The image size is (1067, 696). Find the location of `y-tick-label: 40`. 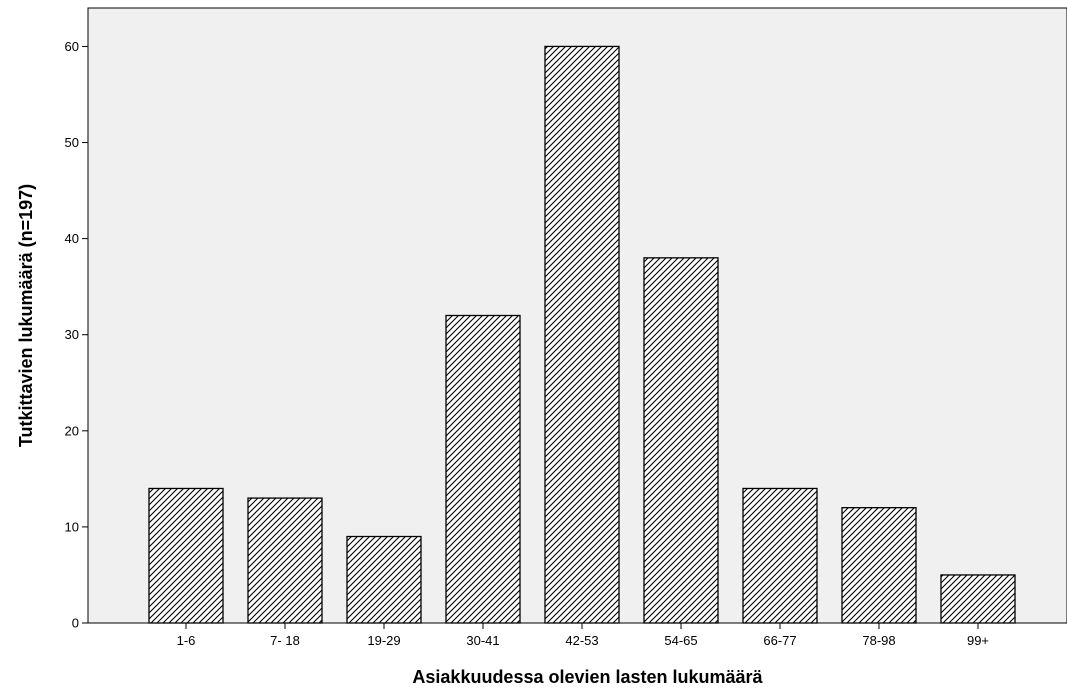

y-tick-label: 40 is located at coordinates (72, 238).